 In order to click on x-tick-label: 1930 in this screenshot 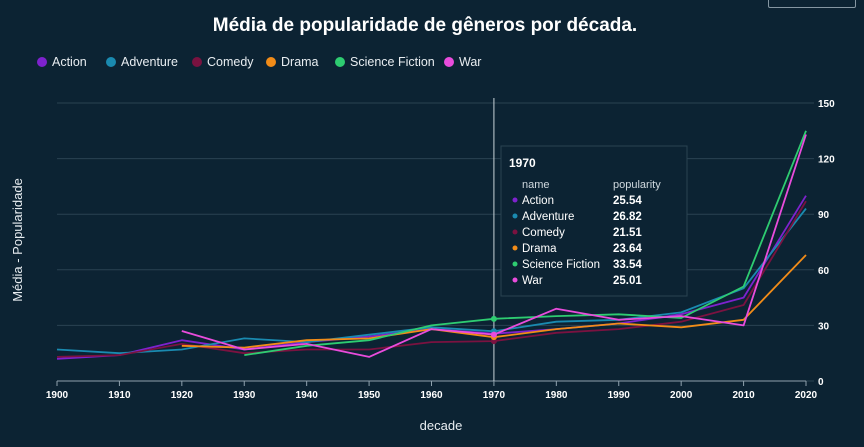, I will do `click(244, 395)`.